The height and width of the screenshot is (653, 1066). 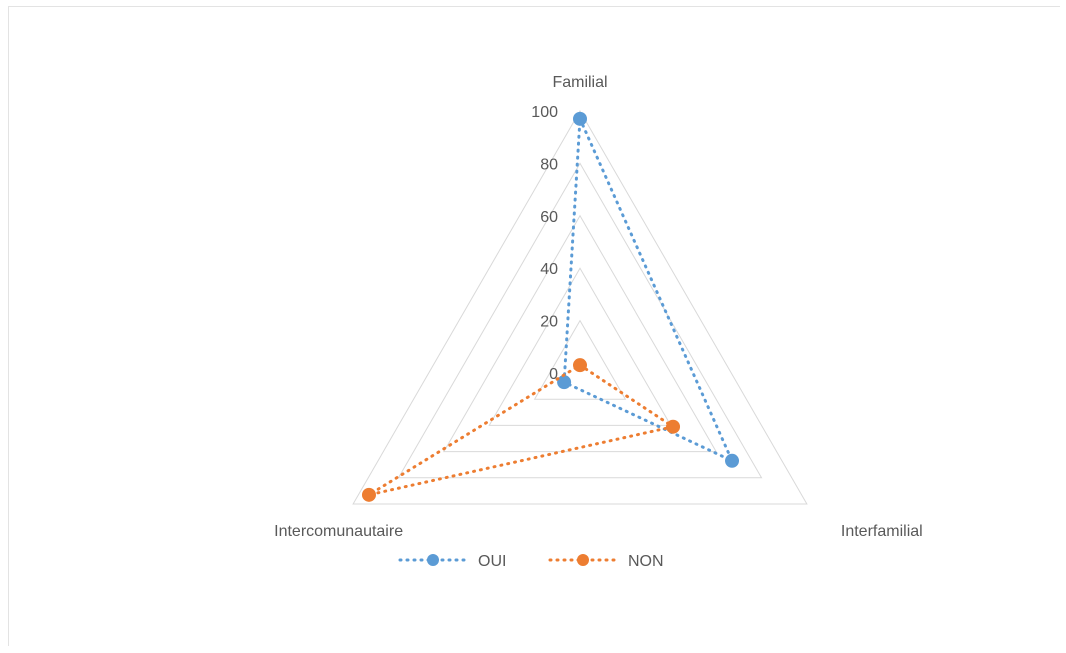 I want to click on tick-label: 100, so click(x=544, y=112).